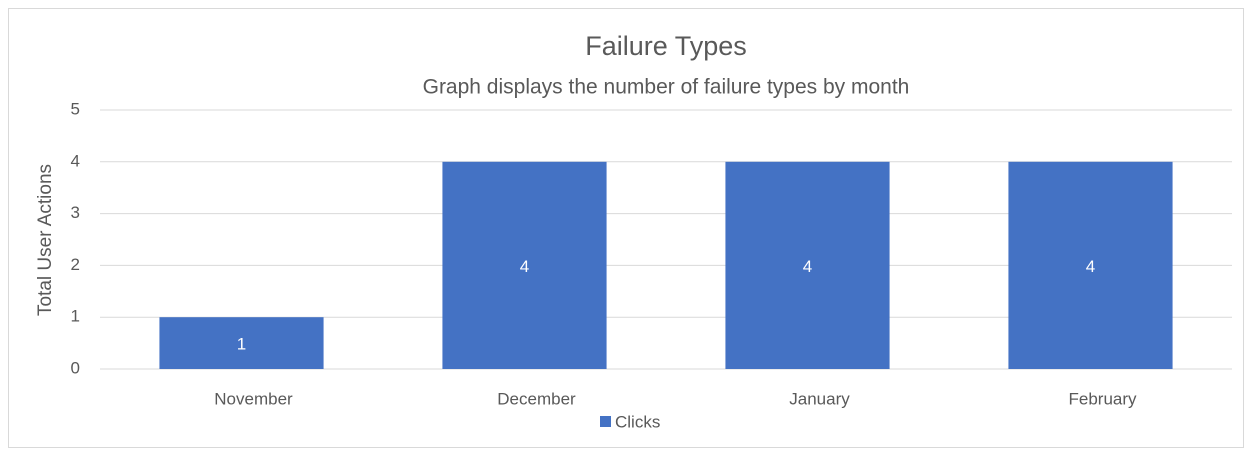 The image size is (1252, 456). I want to click on y-axis-label: Total User Actions, so click(45, 240).